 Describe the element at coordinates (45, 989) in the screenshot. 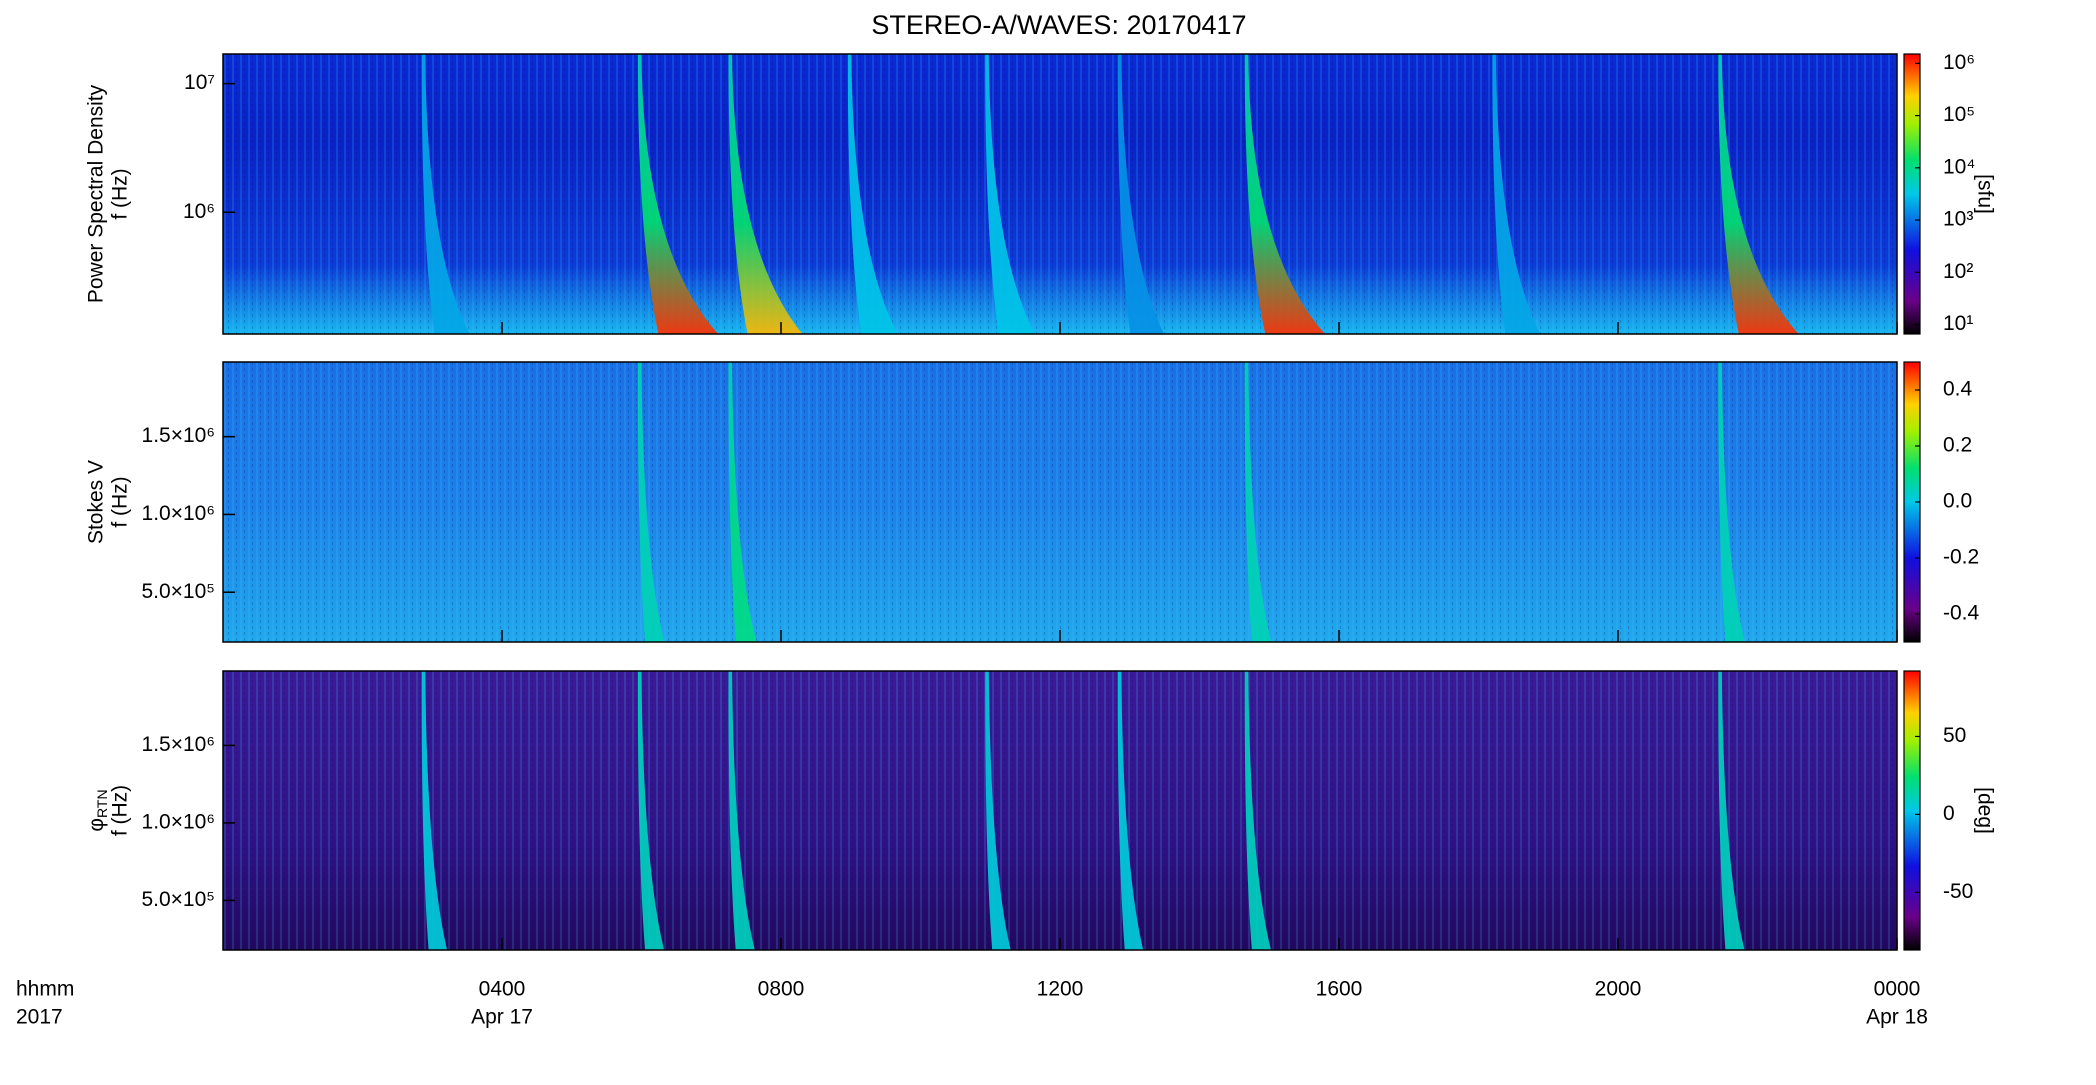

I see `x-axis-label: hhmm` at that location.